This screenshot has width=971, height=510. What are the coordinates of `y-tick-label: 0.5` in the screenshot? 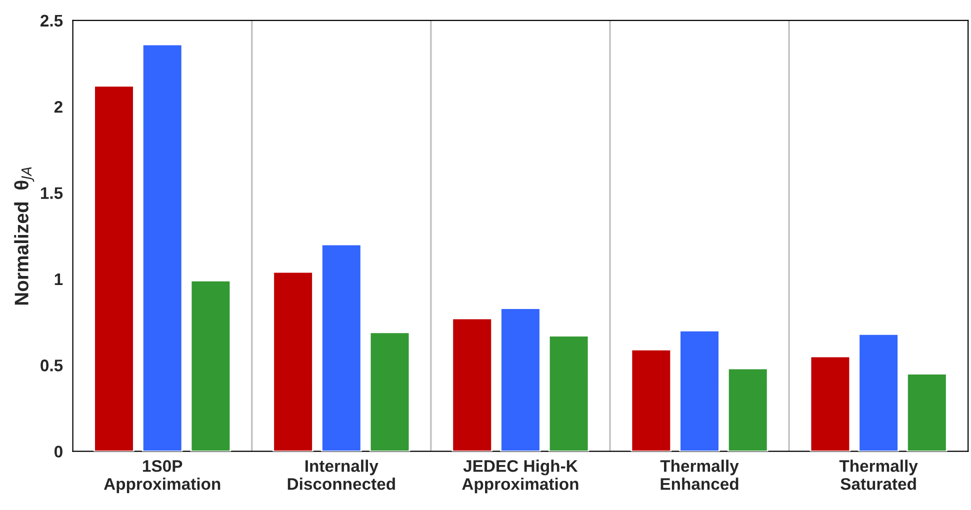 It's located at (51, 366).